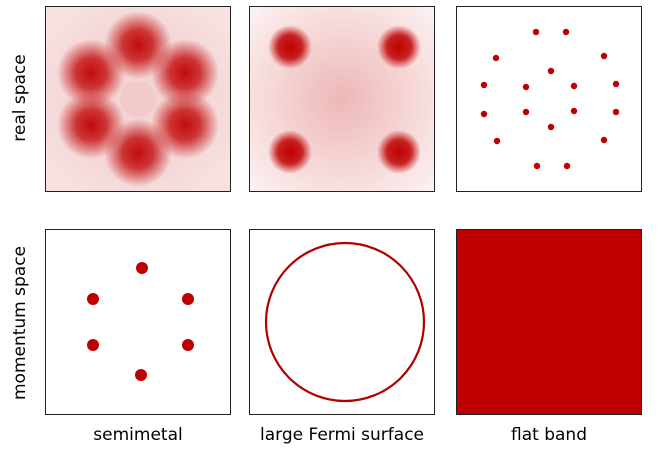  I want to click on momentum-semimetal-graphic, so click(140, 321).